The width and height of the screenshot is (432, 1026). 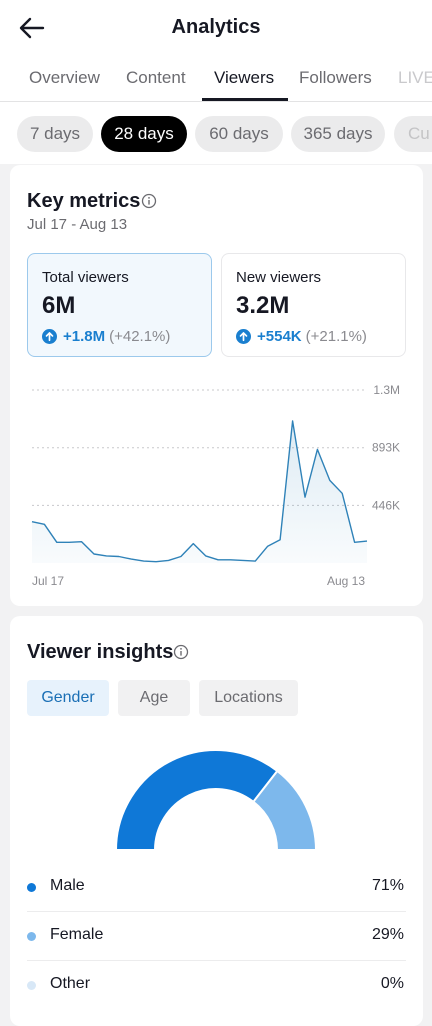 I want to click on tab-bar: Overview Content Viewers Followers LIVE, so click(x=216, y=79).